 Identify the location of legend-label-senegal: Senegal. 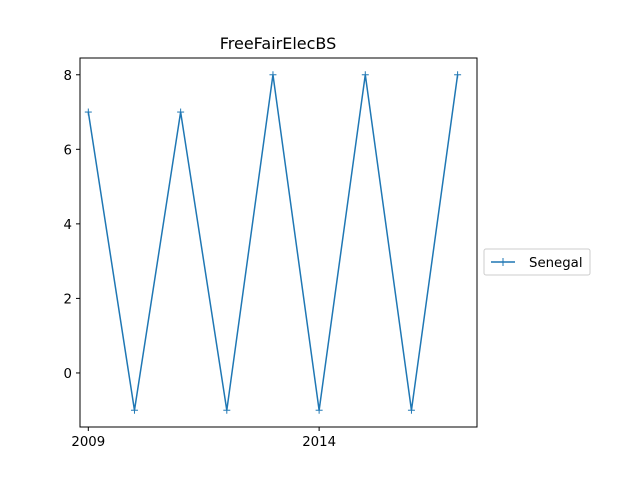
(556, 263).